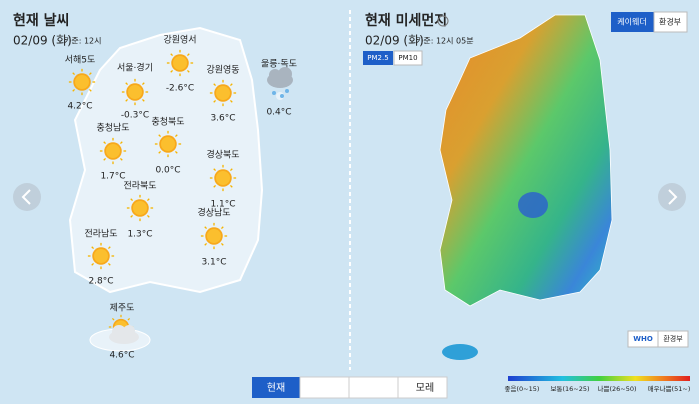 The height and width of the screenshot is (404, 699). What do you see at coordinates (406, 20) in the screenshot?
I see `dust-title: 현재 미세먼지` at bounding box center [406, 20].